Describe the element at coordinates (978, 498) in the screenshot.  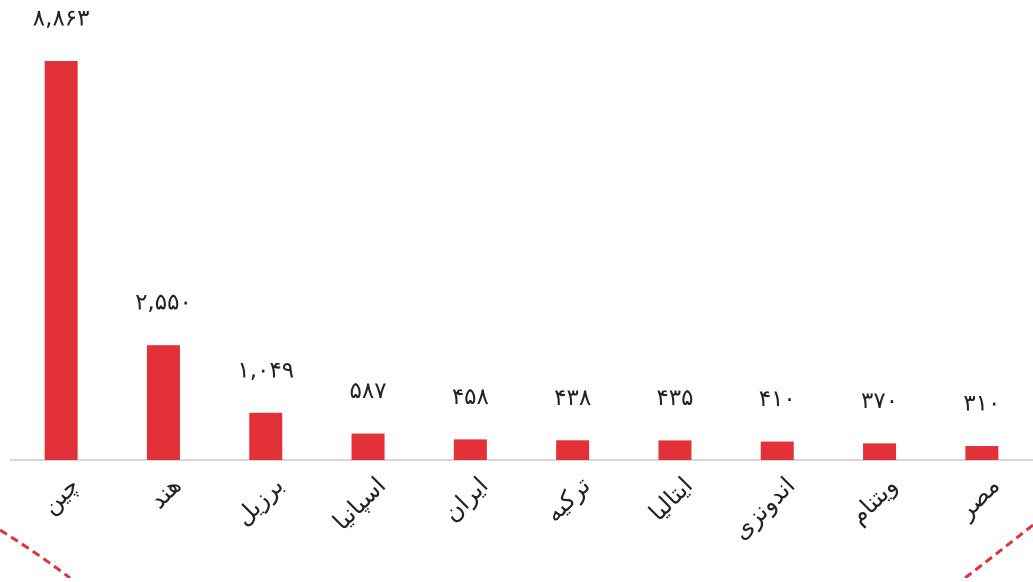
I see `x-tick-label: مصر` at that location.